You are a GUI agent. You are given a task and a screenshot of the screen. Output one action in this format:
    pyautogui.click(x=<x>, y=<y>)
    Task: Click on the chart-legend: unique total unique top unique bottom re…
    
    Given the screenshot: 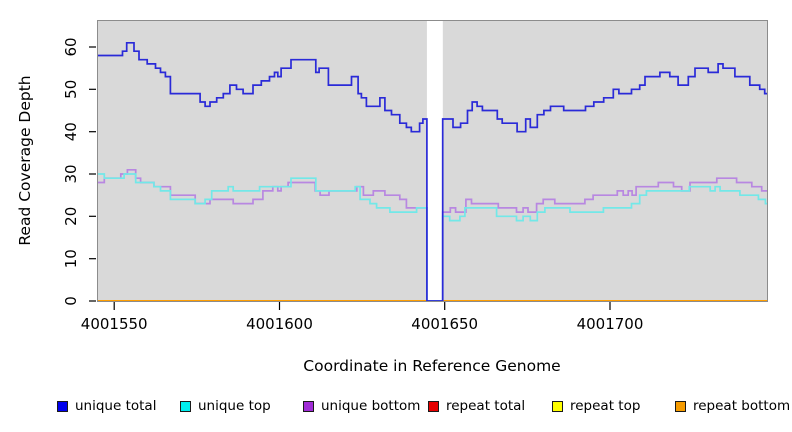 What is the action you would take?
    pyautogui.click(x=396, y=408)
    